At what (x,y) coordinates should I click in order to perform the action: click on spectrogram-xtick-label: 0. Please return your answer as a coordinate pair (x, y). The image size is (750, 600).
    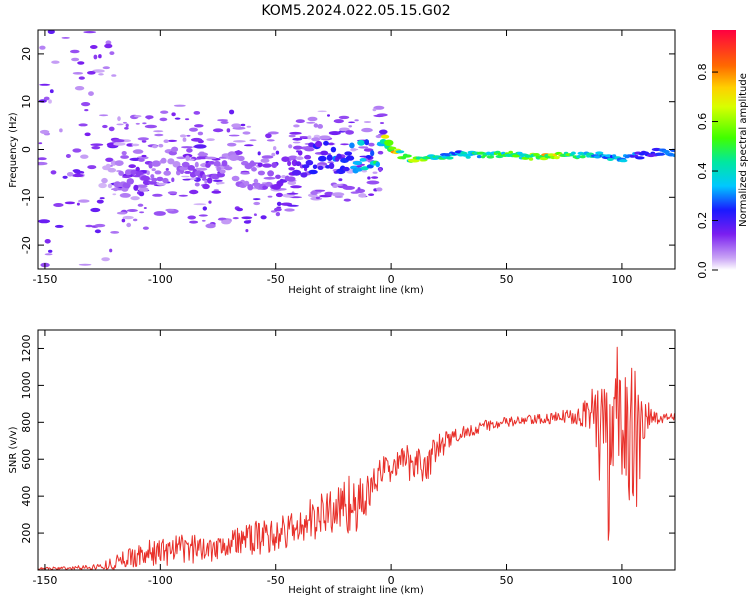
    Looking at the image, I should click on (391, 279).